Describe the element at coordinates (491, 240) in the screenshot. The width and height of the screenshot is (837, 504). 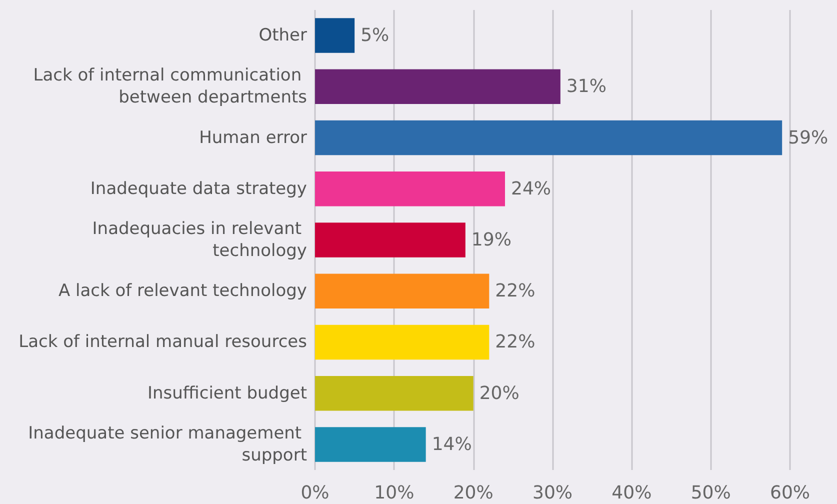
I see `data-label: 19%` at that location.